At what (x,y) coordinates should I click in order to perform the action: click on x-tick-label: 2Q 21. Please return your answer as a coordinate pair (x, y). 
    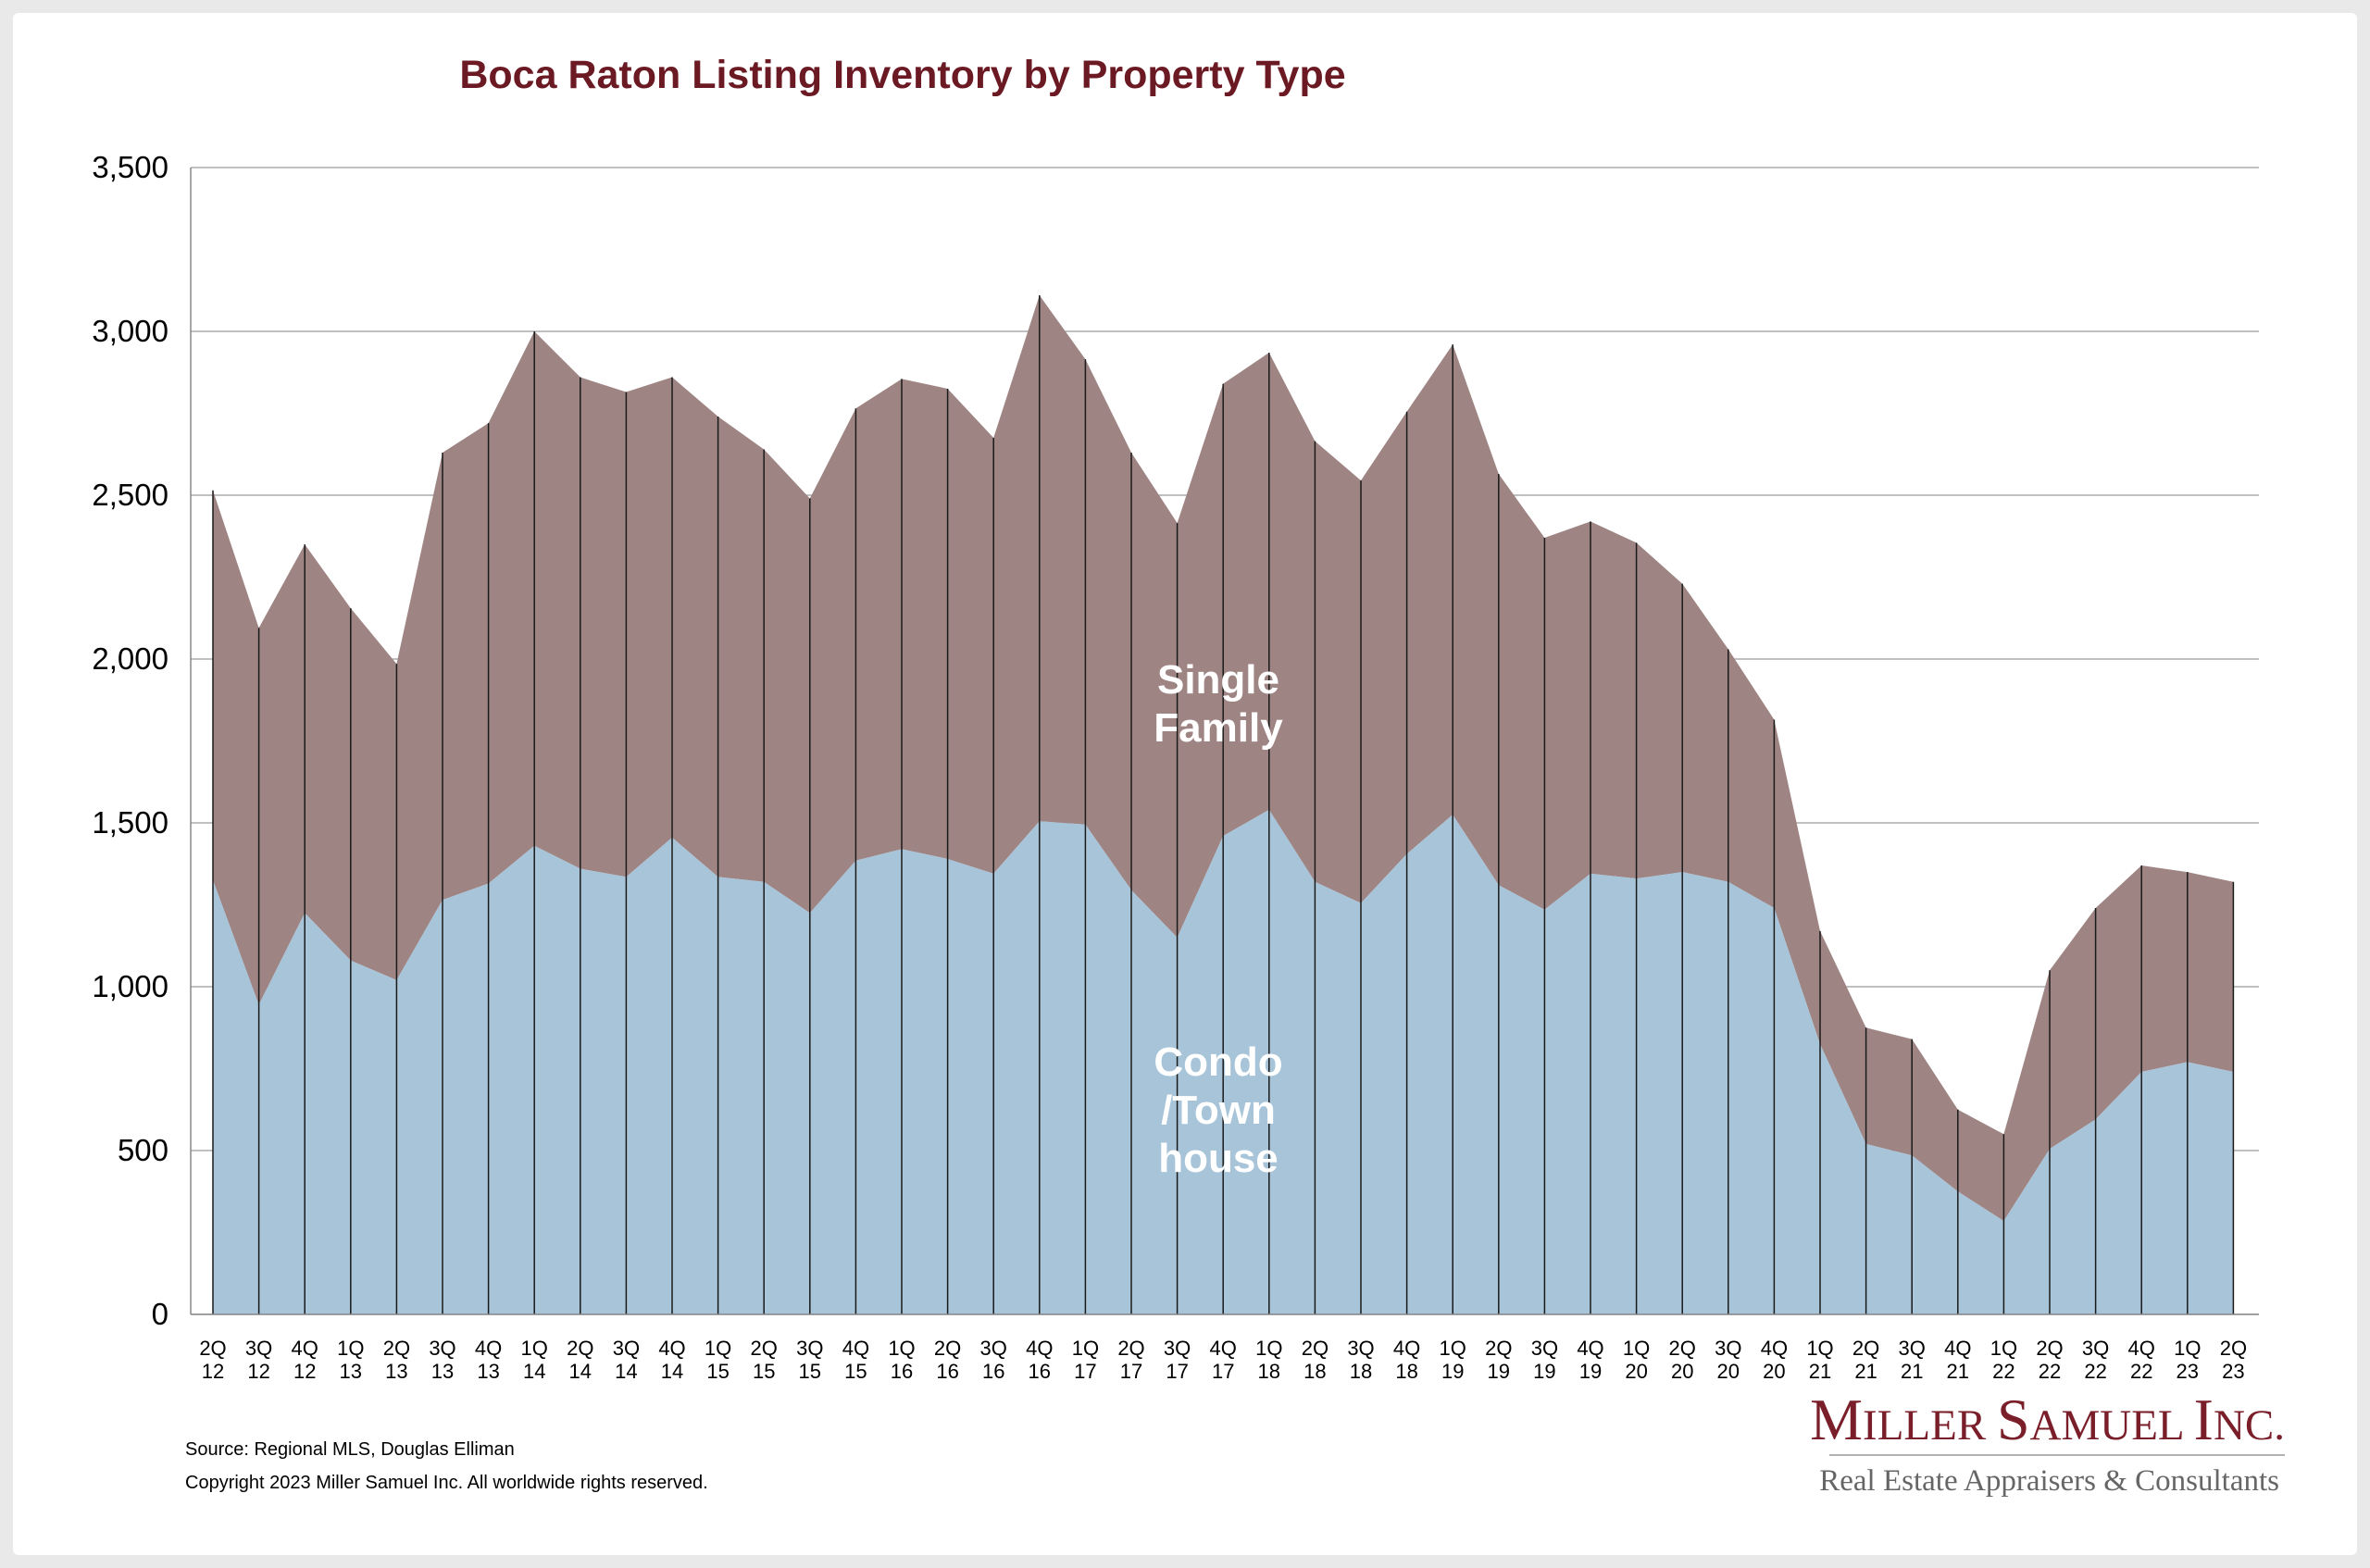
    Looking at the image, I should click on (1865, 1360).